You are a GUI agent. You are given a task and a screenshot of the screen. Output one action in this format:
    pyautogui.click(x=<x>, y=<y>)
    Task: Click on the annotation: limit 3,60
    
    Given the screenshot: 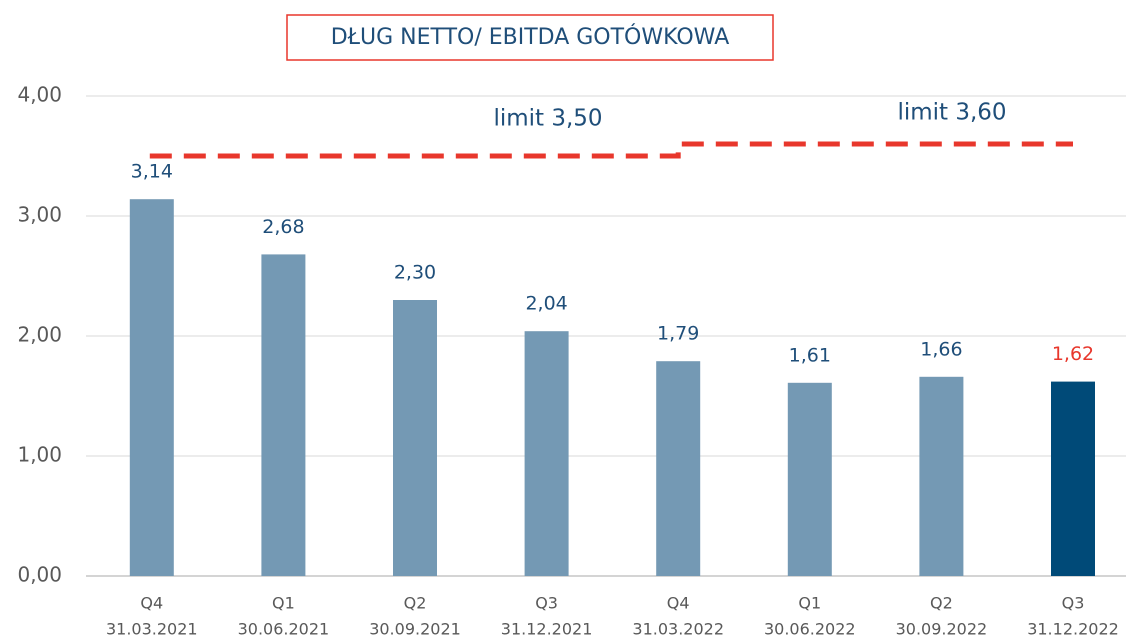 What is the action you would take?
    pyautogui.click(x=951, y=113)
    